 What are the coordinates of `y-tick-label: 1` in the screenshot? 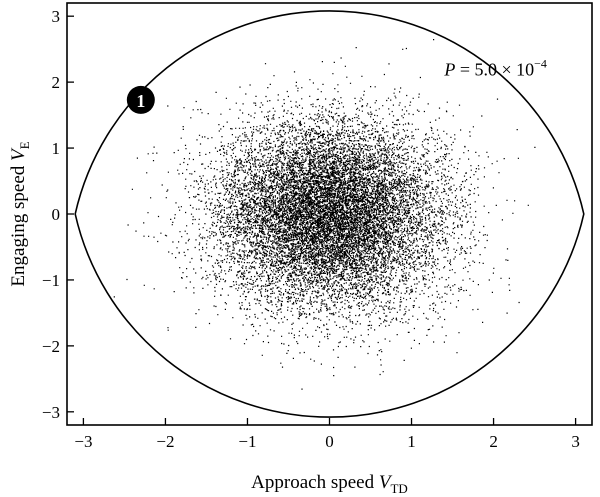 It's located at (56, 148).